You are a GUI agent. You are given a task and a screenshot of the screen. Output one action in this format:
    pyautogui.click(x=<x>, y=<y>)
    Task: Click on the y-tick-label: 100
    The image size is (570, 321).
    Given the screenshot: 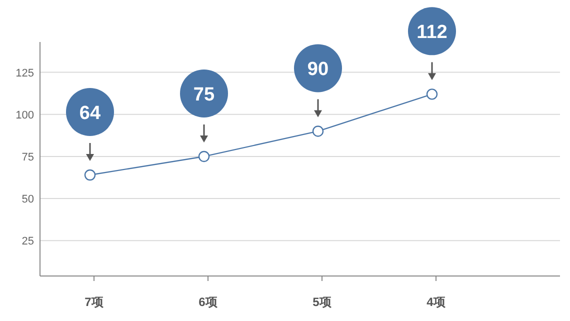 What is the action you would take?
    pyautogui.click(x=25, y=115)
    